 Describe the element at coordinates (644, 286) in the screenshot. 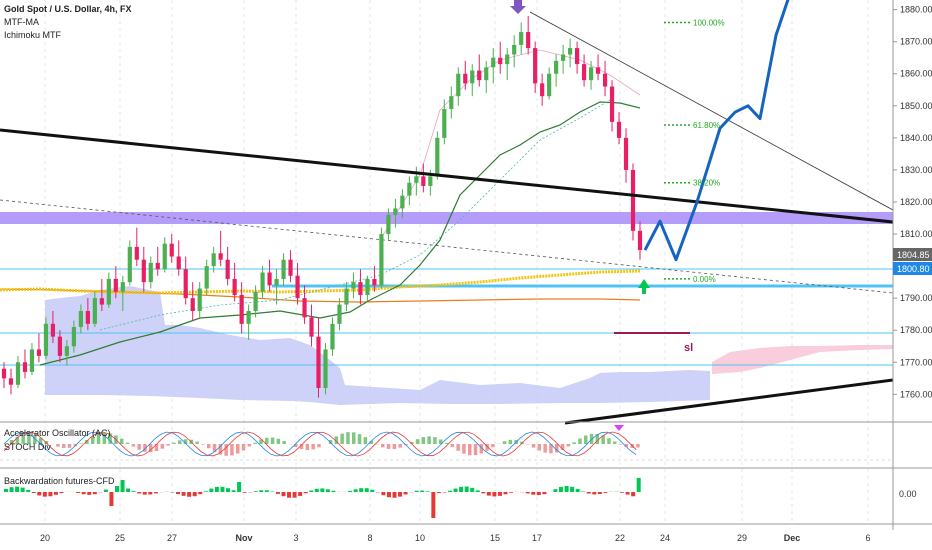

I see `arrow-up-icon` at that location.